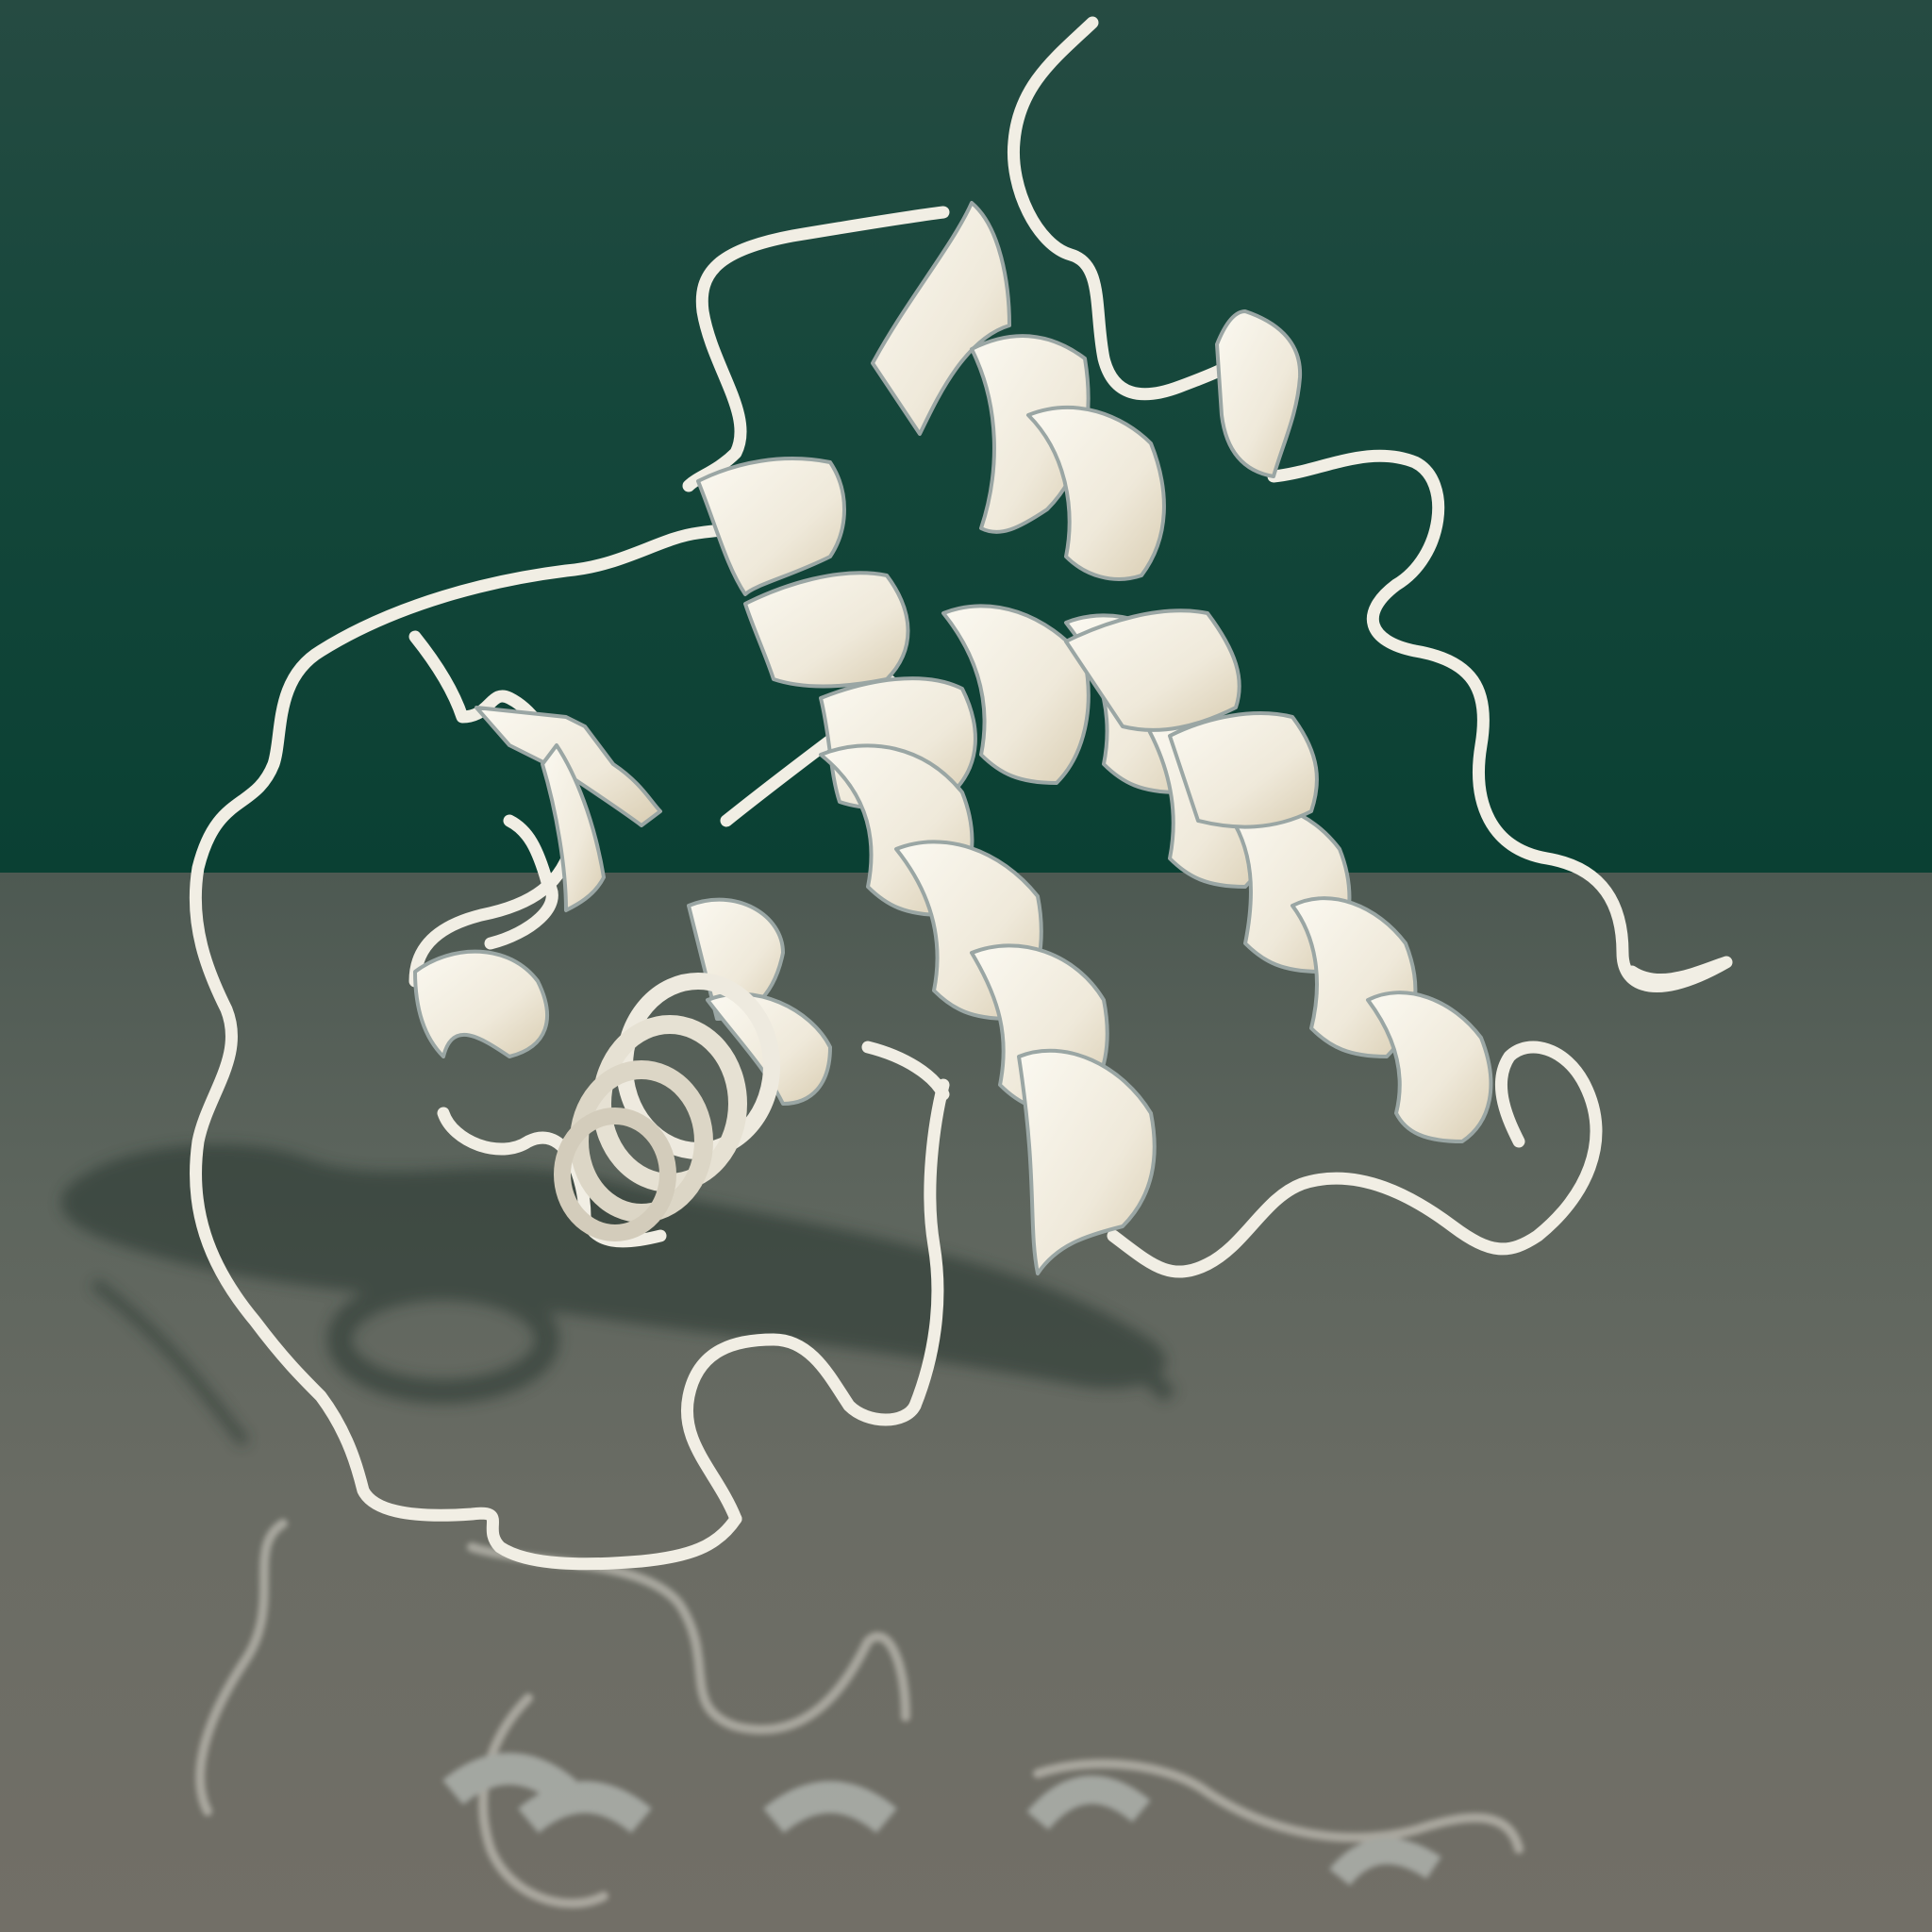 The image size is (1932, 1932). Describe the element at coordinates (1191, 719) in the screenshot. I see `helix-upper-right` at that location.